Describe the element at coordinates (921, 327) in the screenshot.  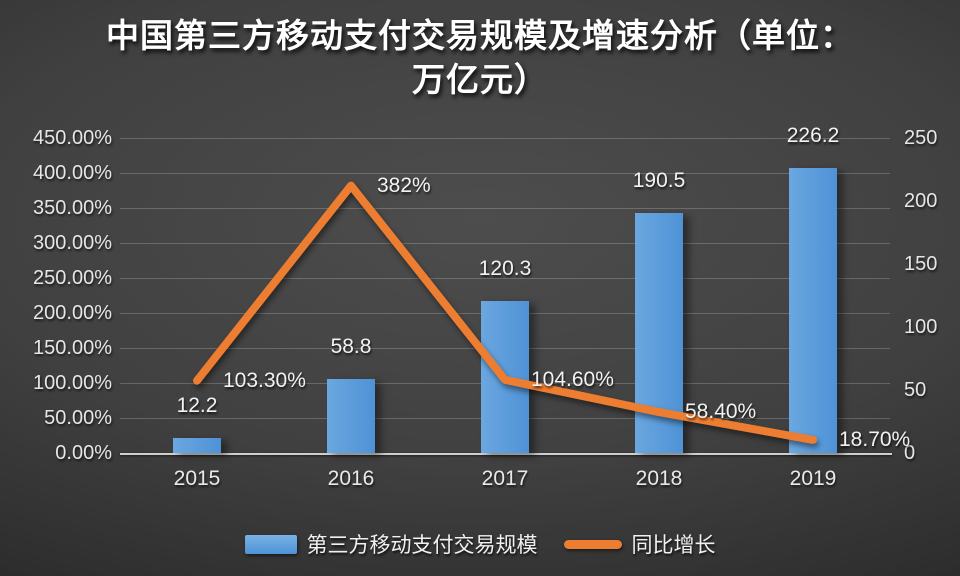
I see `right-axis-tick-label: 100` at that location.